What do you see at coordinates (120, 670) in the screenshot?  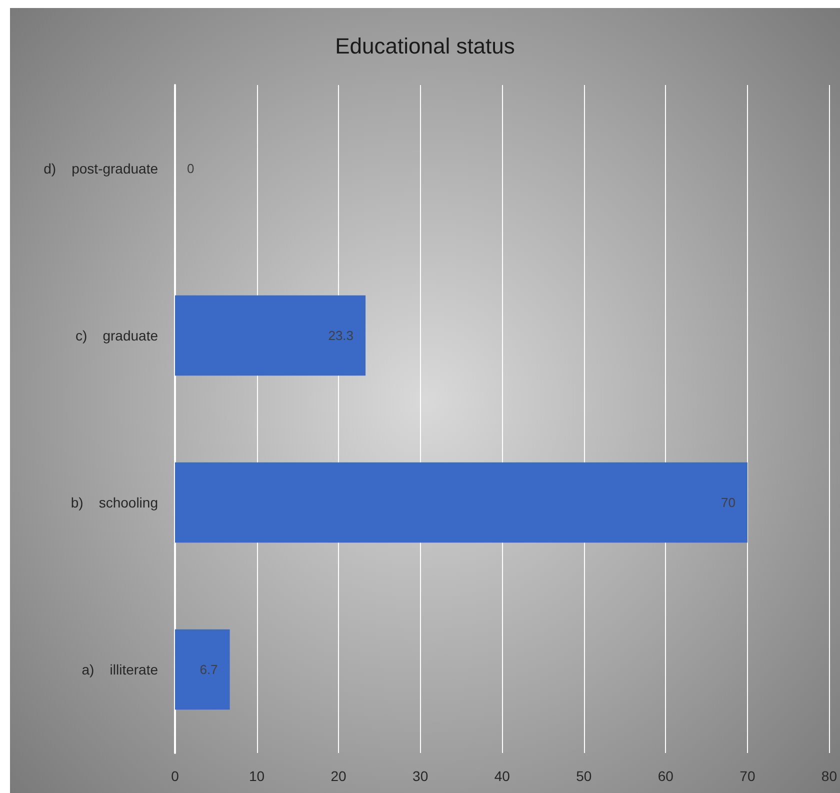 I see `y-tick-label: a) illiterate` at bounding box center [120, 670].